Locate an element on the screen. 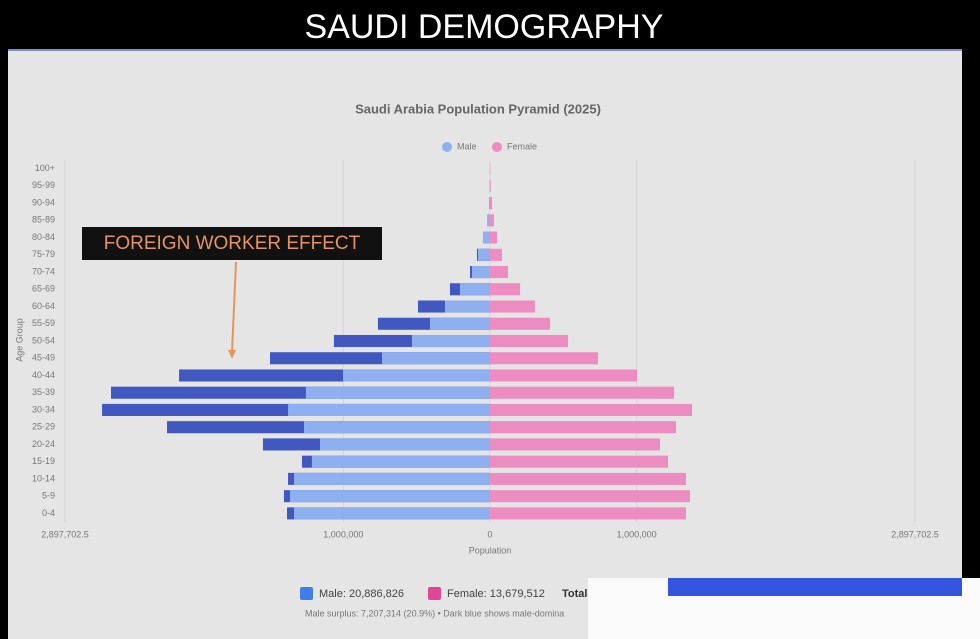 Image resolution: width=980 pixels, height=639 pixels. page-title: SAUDI DEMOGRAPHY is located at coordinates (484, 27).